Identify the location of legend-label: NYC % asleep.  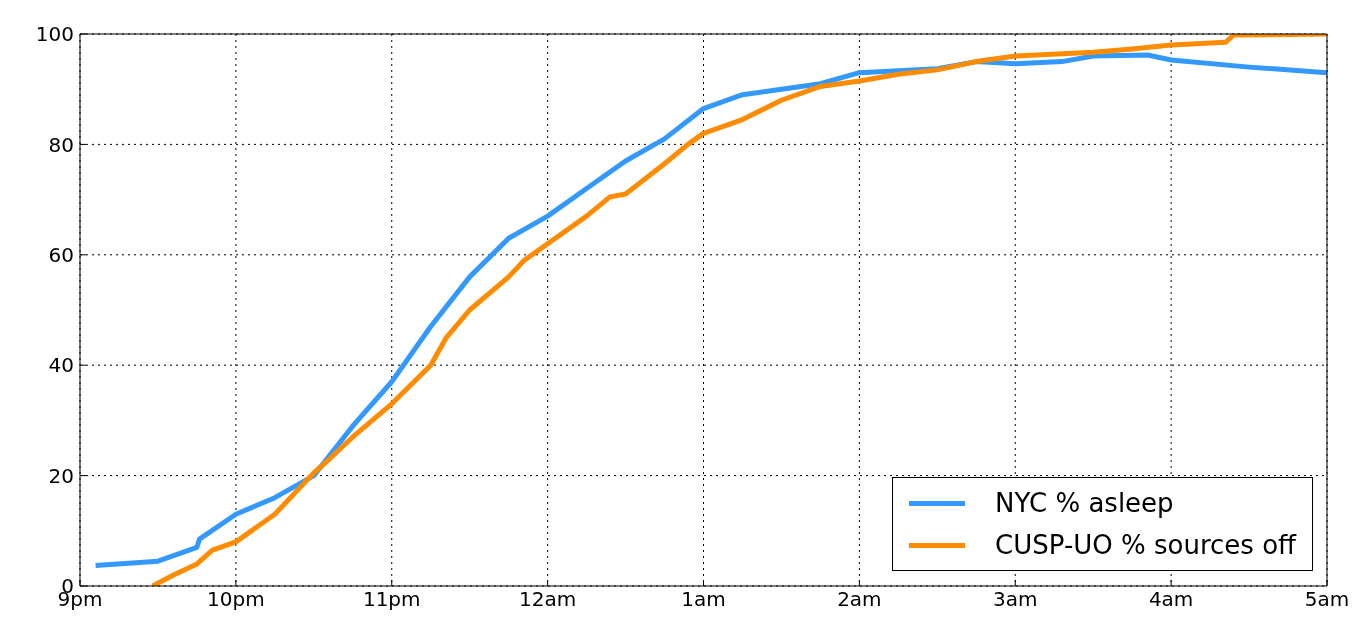
(1084, 503).